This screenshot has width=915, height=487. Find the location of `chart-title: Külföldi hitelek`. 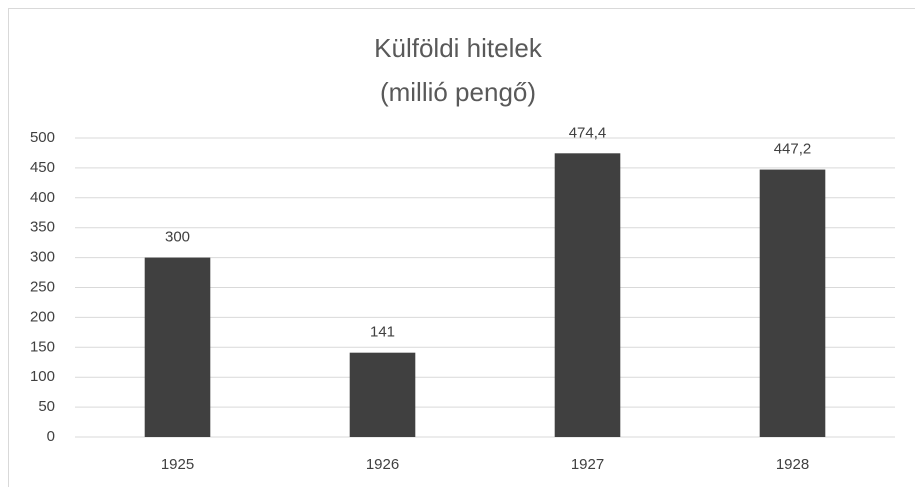

chart-title: Külföldi hitelek is located at coordinates (458, 48).